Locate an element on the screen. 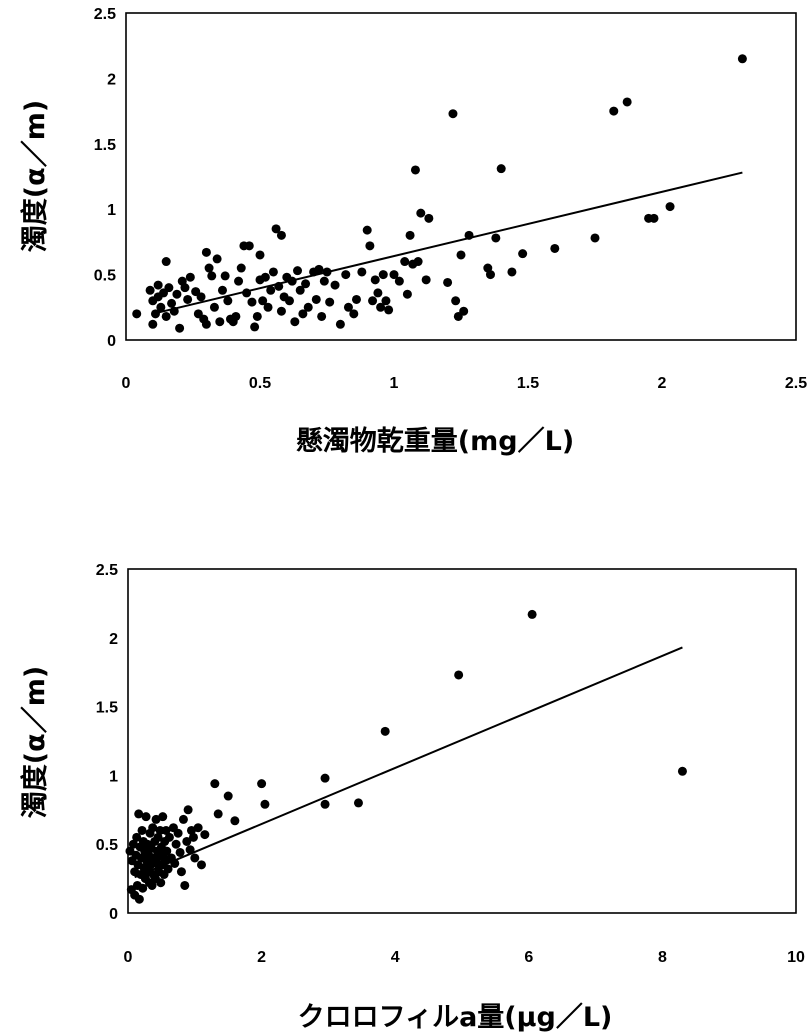  x-tick-label: 6 is located at coordinates (528, 957).